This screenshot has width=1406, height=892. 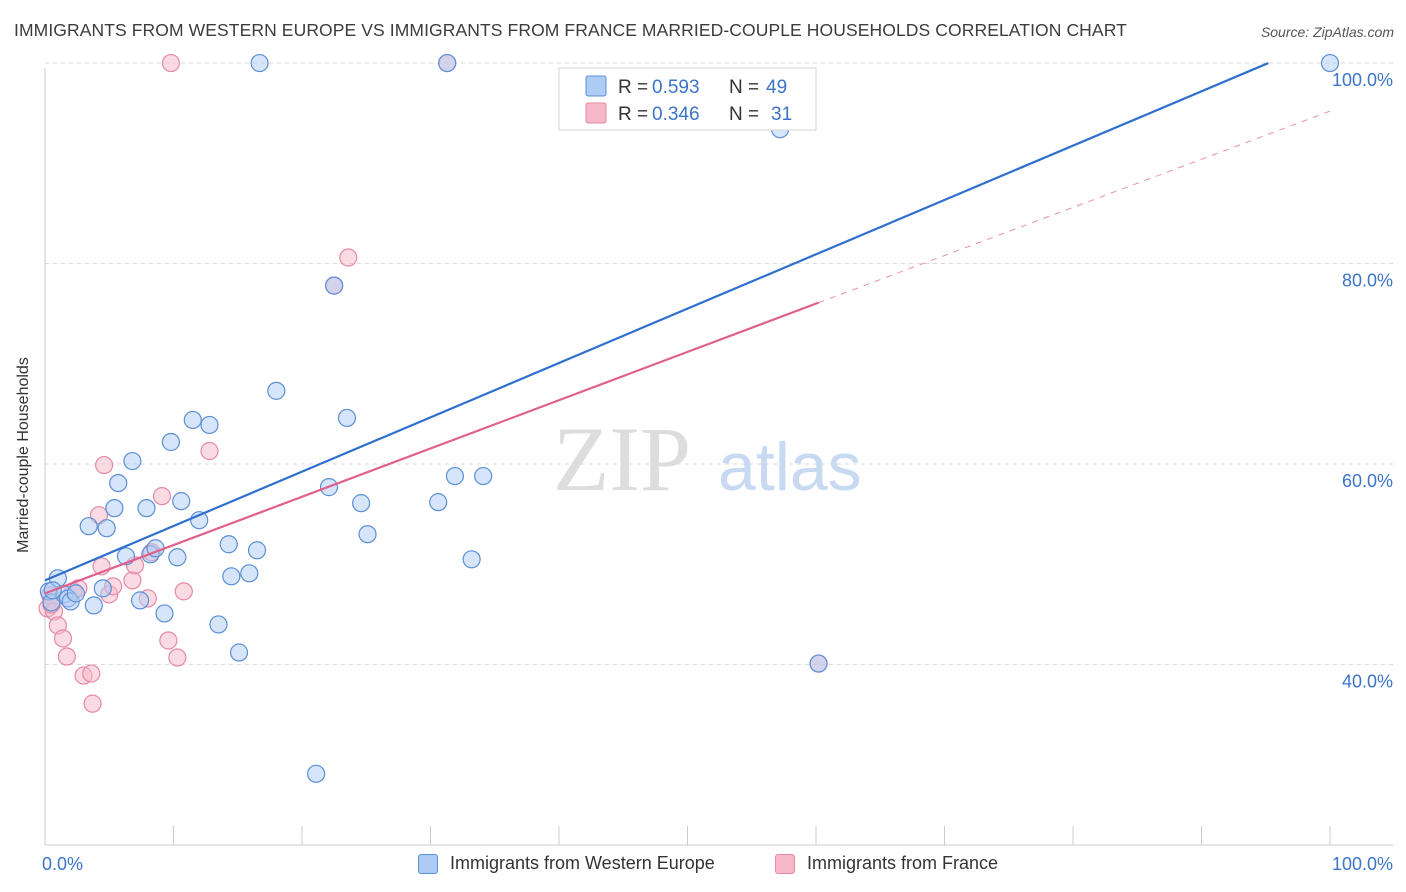 I want to click on legend-r-label-2: R =, so click(x=633, y=114).